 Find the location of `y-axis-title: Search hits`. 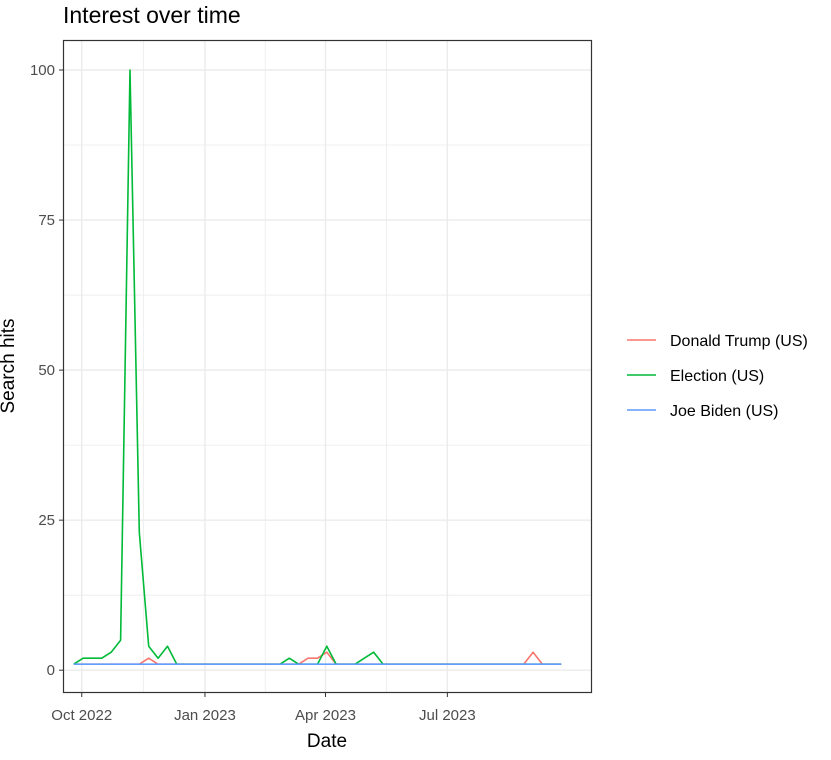

y-axis-title: Search hits is located at coordinates (9, 365).